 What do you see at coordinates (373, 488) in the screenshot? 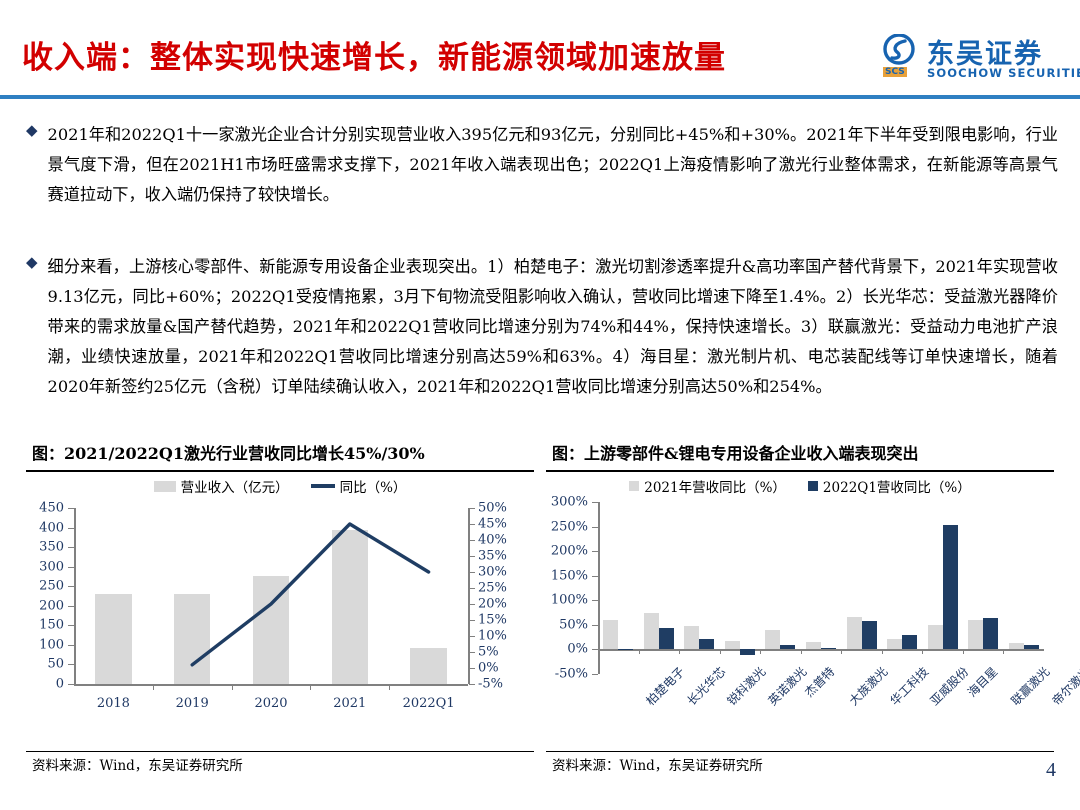
I see `legend-label-yoy: 同比（%）` at bounding box center [373, 488].